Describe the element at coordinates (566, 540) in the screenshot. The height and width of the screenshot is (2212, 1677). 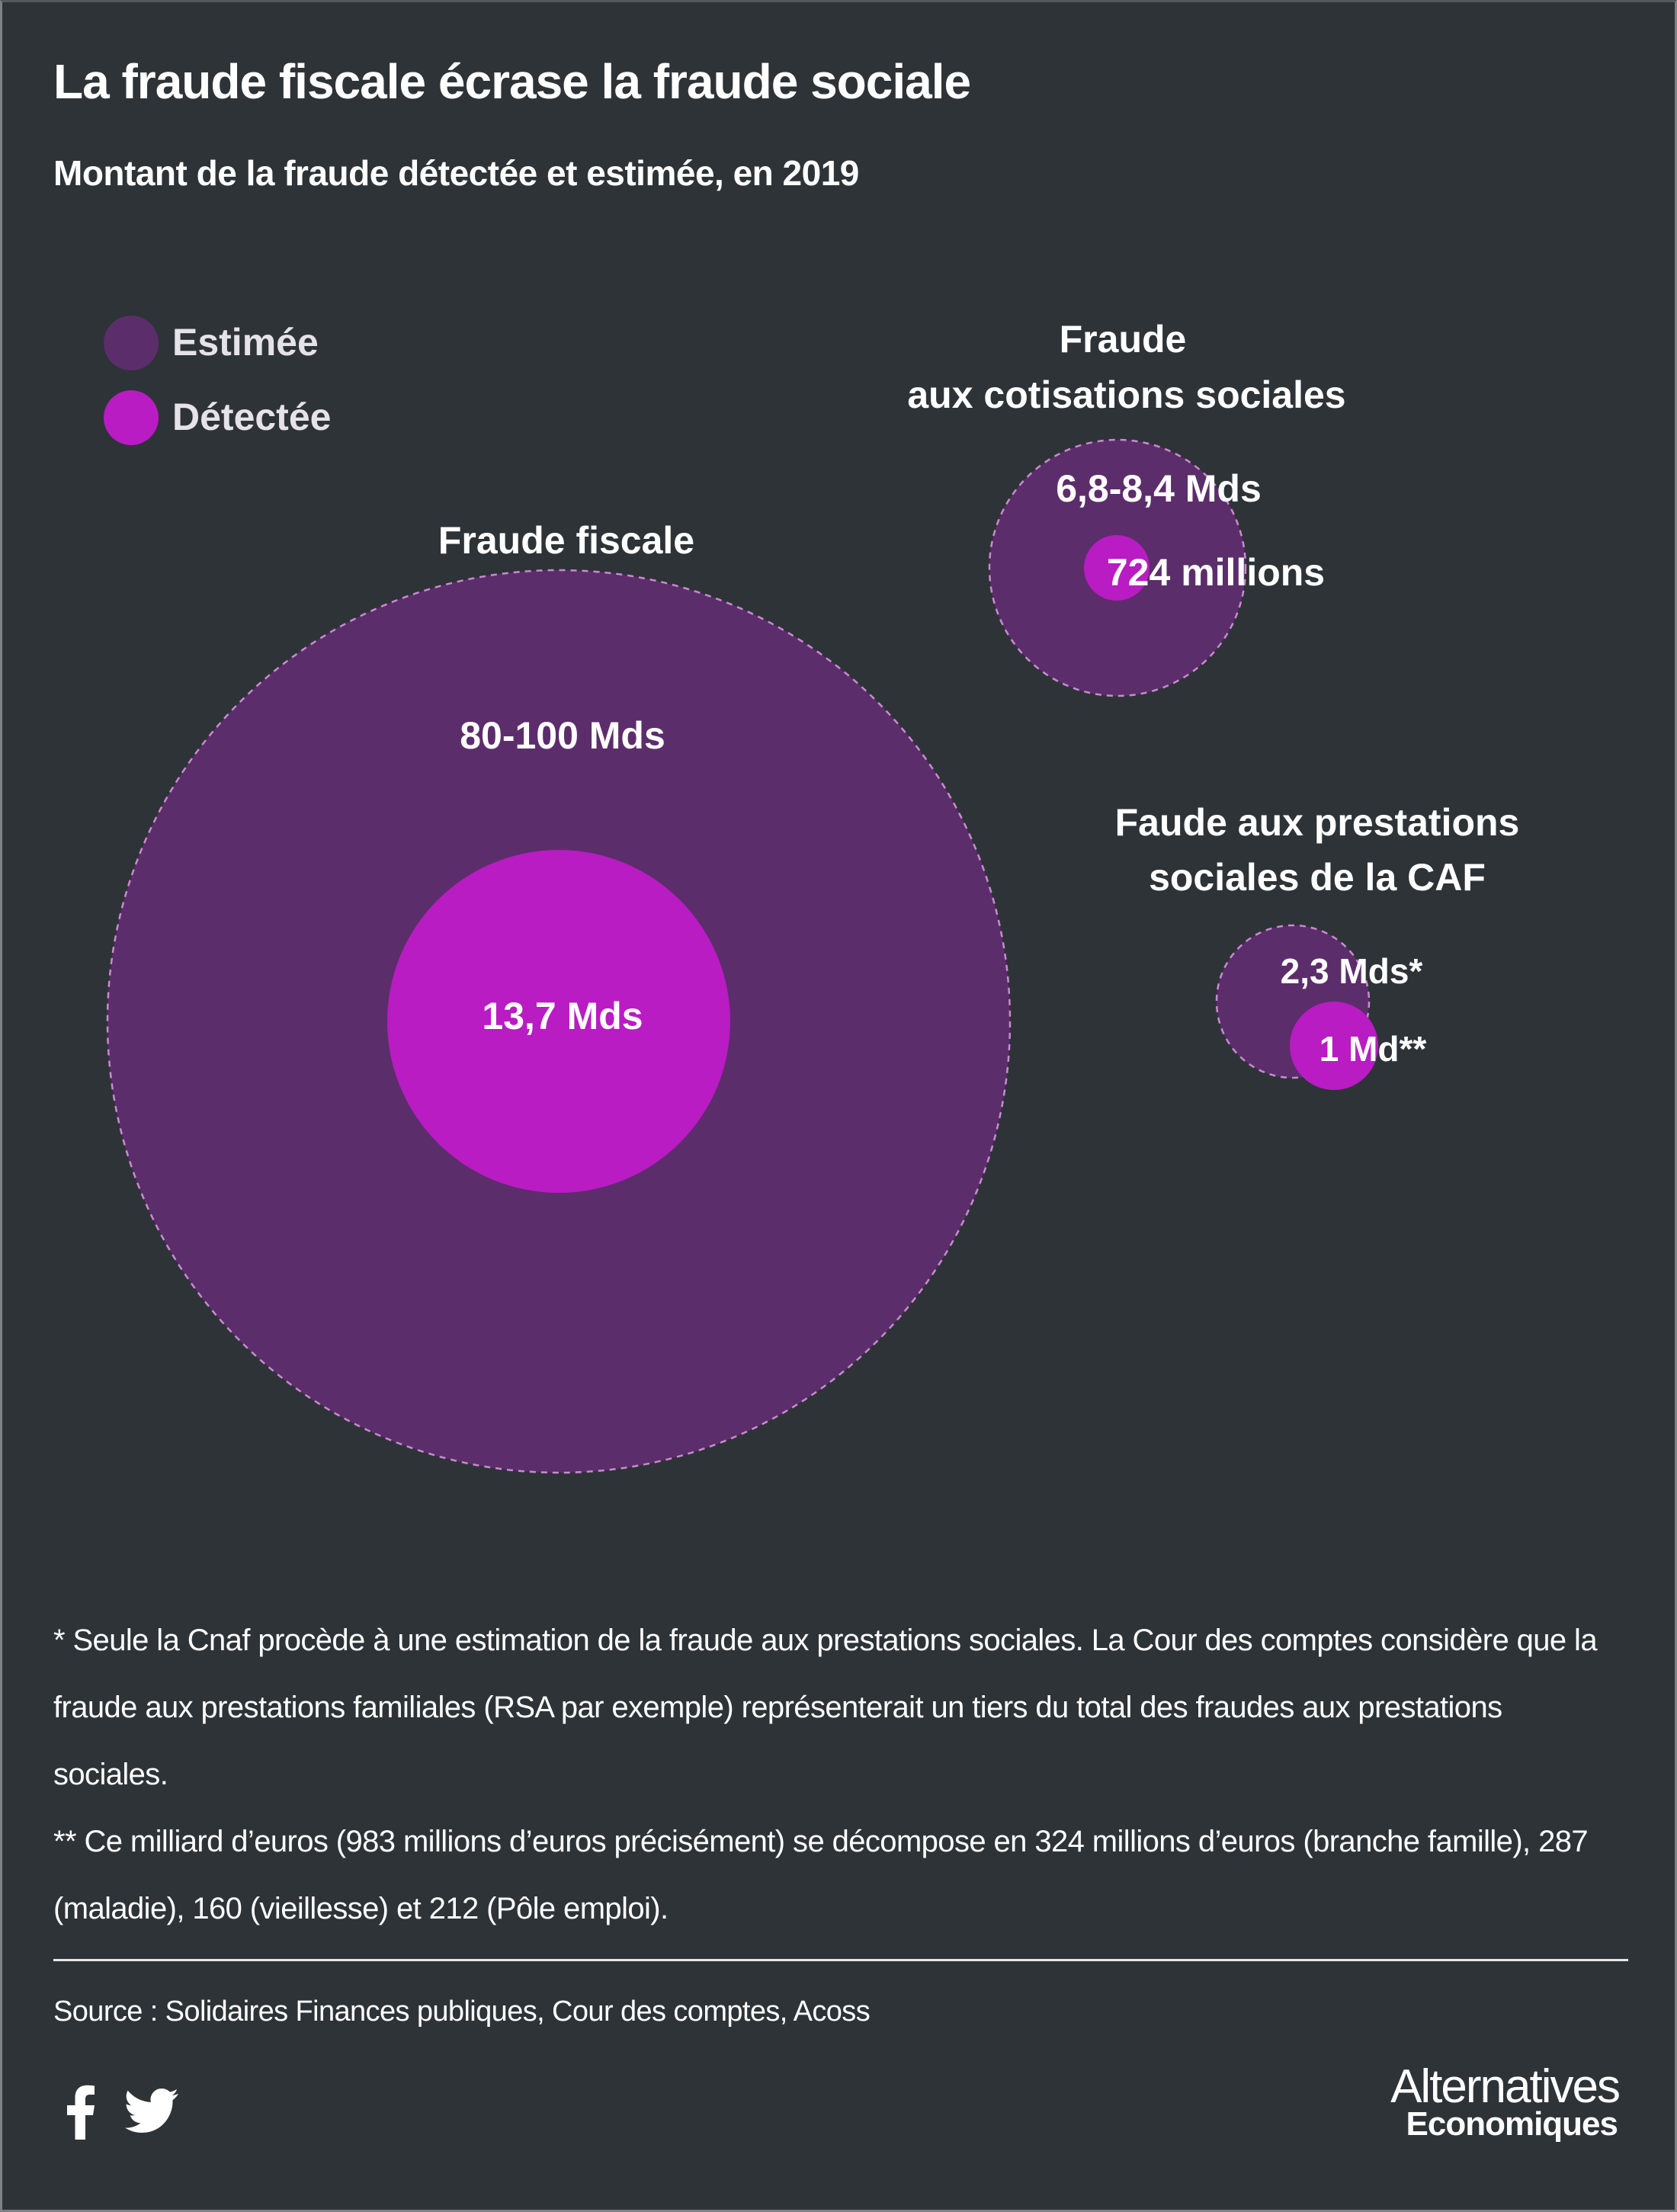
I see `group-title-fiscale: Fraude fiscale` at that location.